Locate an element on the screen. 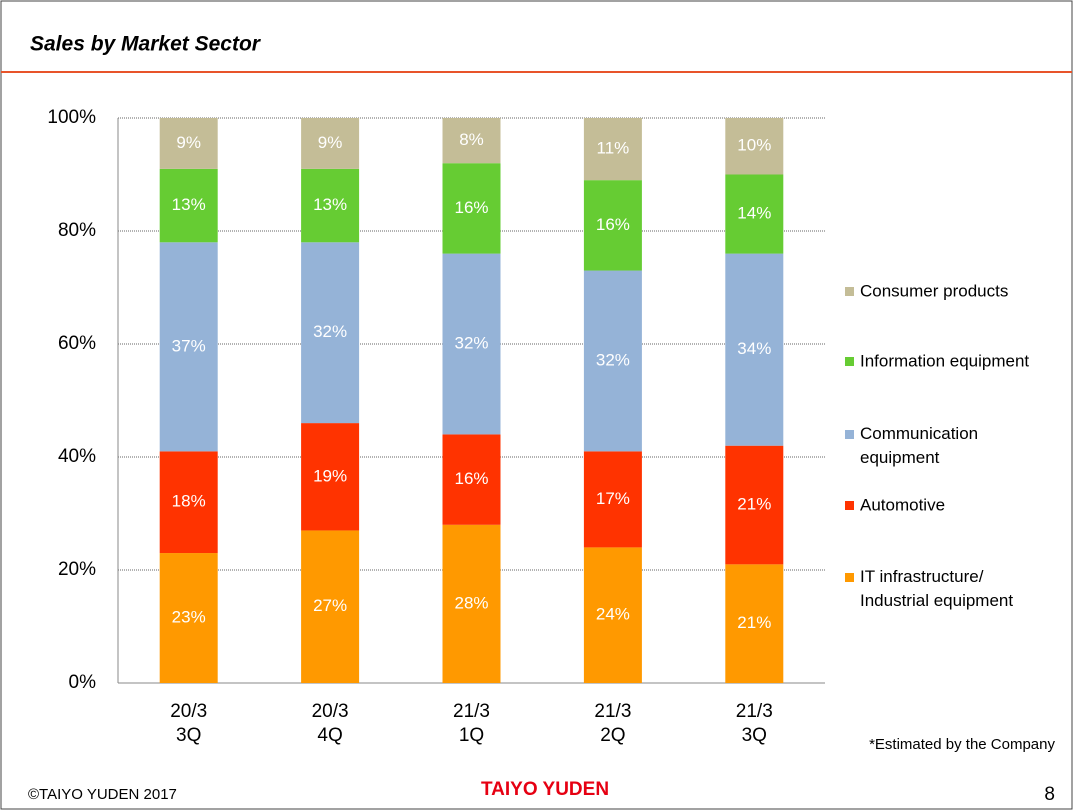 The height and width of the screenshot is (810, 1073). y-tick-label: 40% is located at coordinates (77, 456).